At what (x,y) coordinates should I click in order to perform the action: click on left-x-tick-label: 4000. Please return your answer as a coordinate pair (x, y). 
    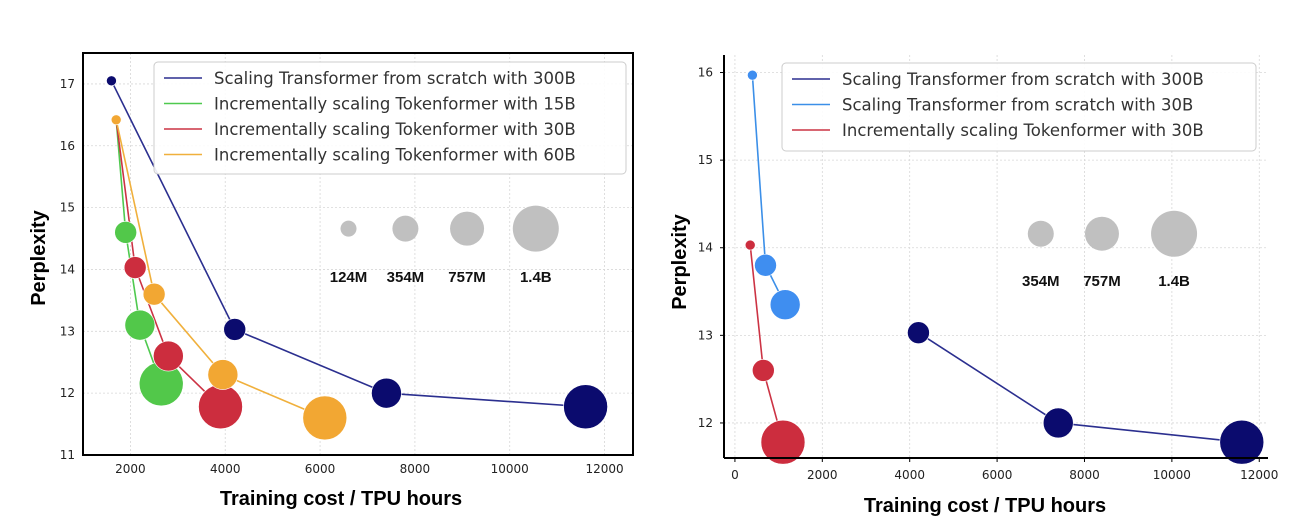
    Looking at the image, I should click on (225, 469).